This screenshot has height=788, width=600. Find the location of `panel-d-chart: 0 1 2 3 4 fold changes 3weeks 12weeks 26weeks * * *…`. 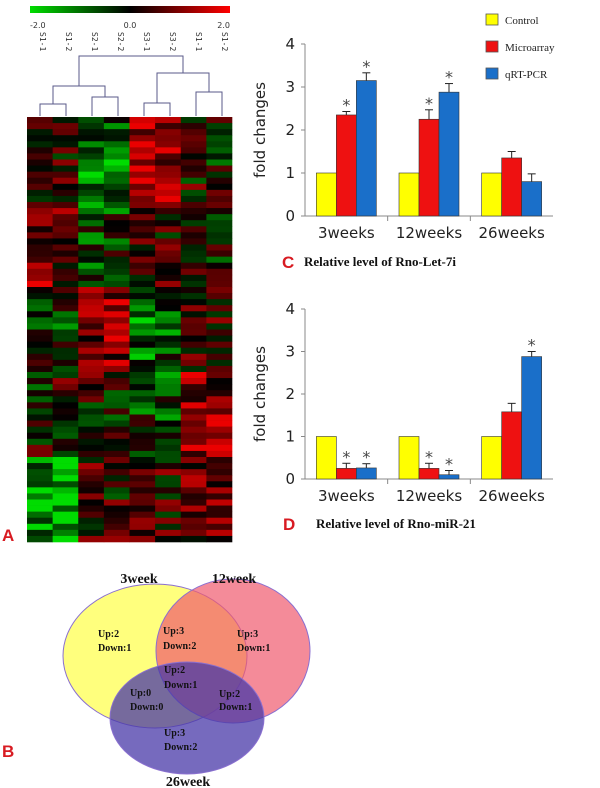

panel-d-chart: 0 1 2 3 4 fold changes 3weeks 12weeks 26weeks * * *… is located at coordinates (402, 402).